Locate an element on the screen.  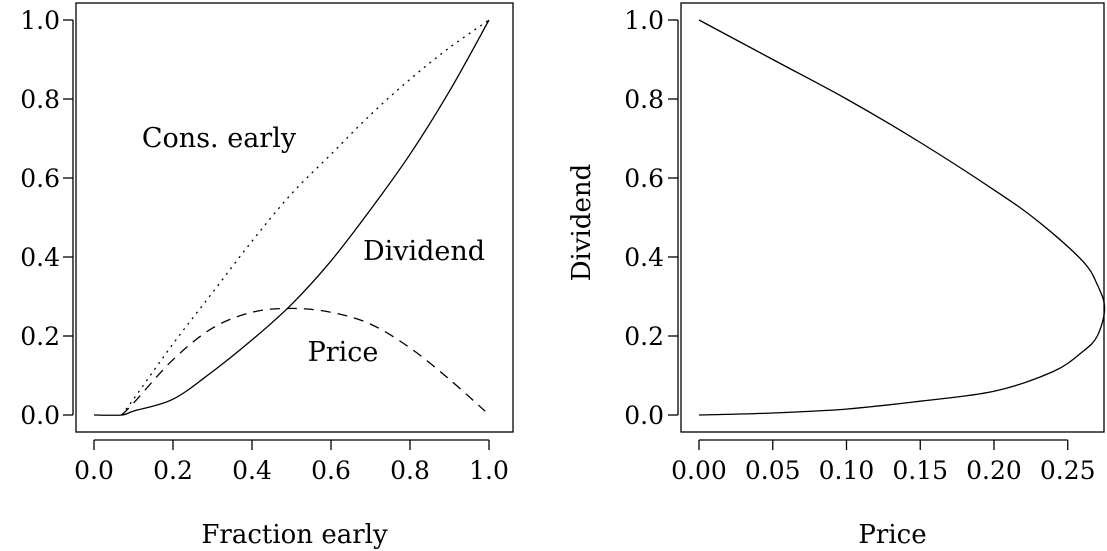
x-tick-label: 0.2 is located at coordinates (173, 470).